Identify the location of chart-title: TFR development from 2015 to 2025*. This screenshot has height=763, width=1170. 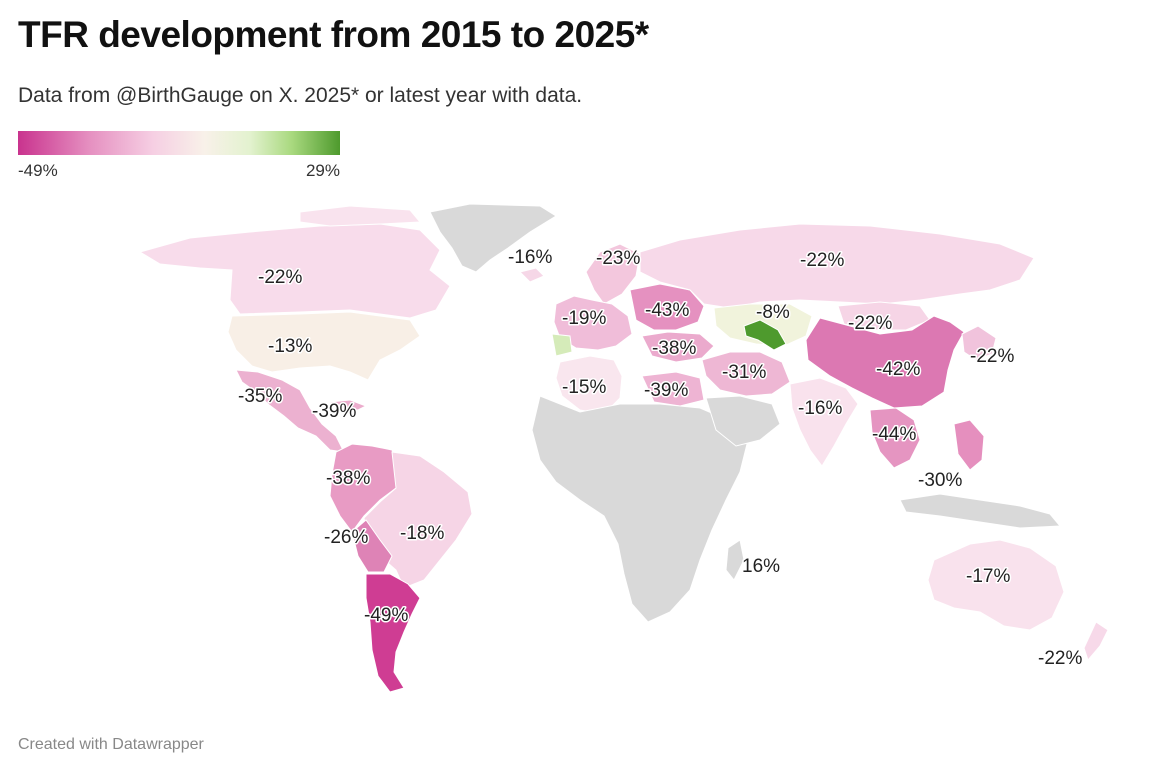
(333, 34).